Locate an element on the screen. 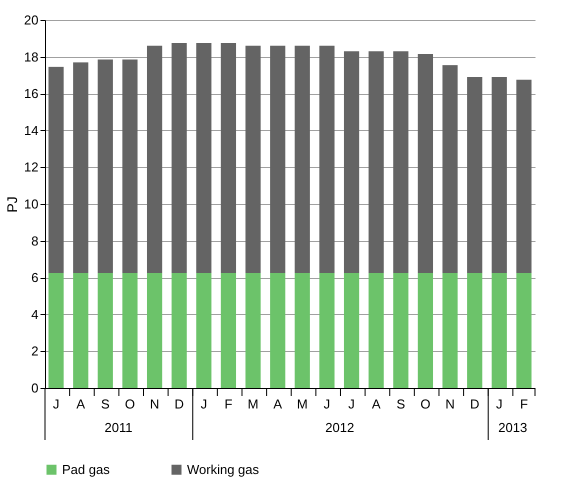  y-tick-label: 6 is located at coordinates (34, 278).